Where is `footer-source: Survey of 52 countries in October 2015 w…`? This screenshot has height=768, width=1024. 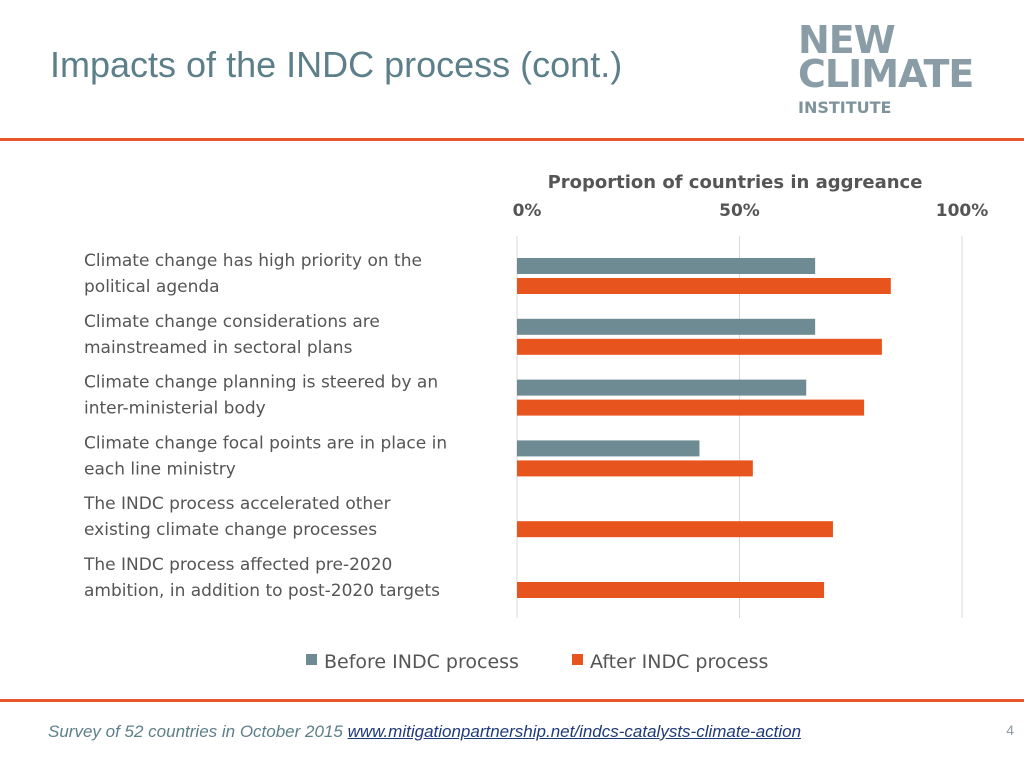 footer-source: Survey of 52 countries in October 2015 w… is located at coordinates (424, 732).